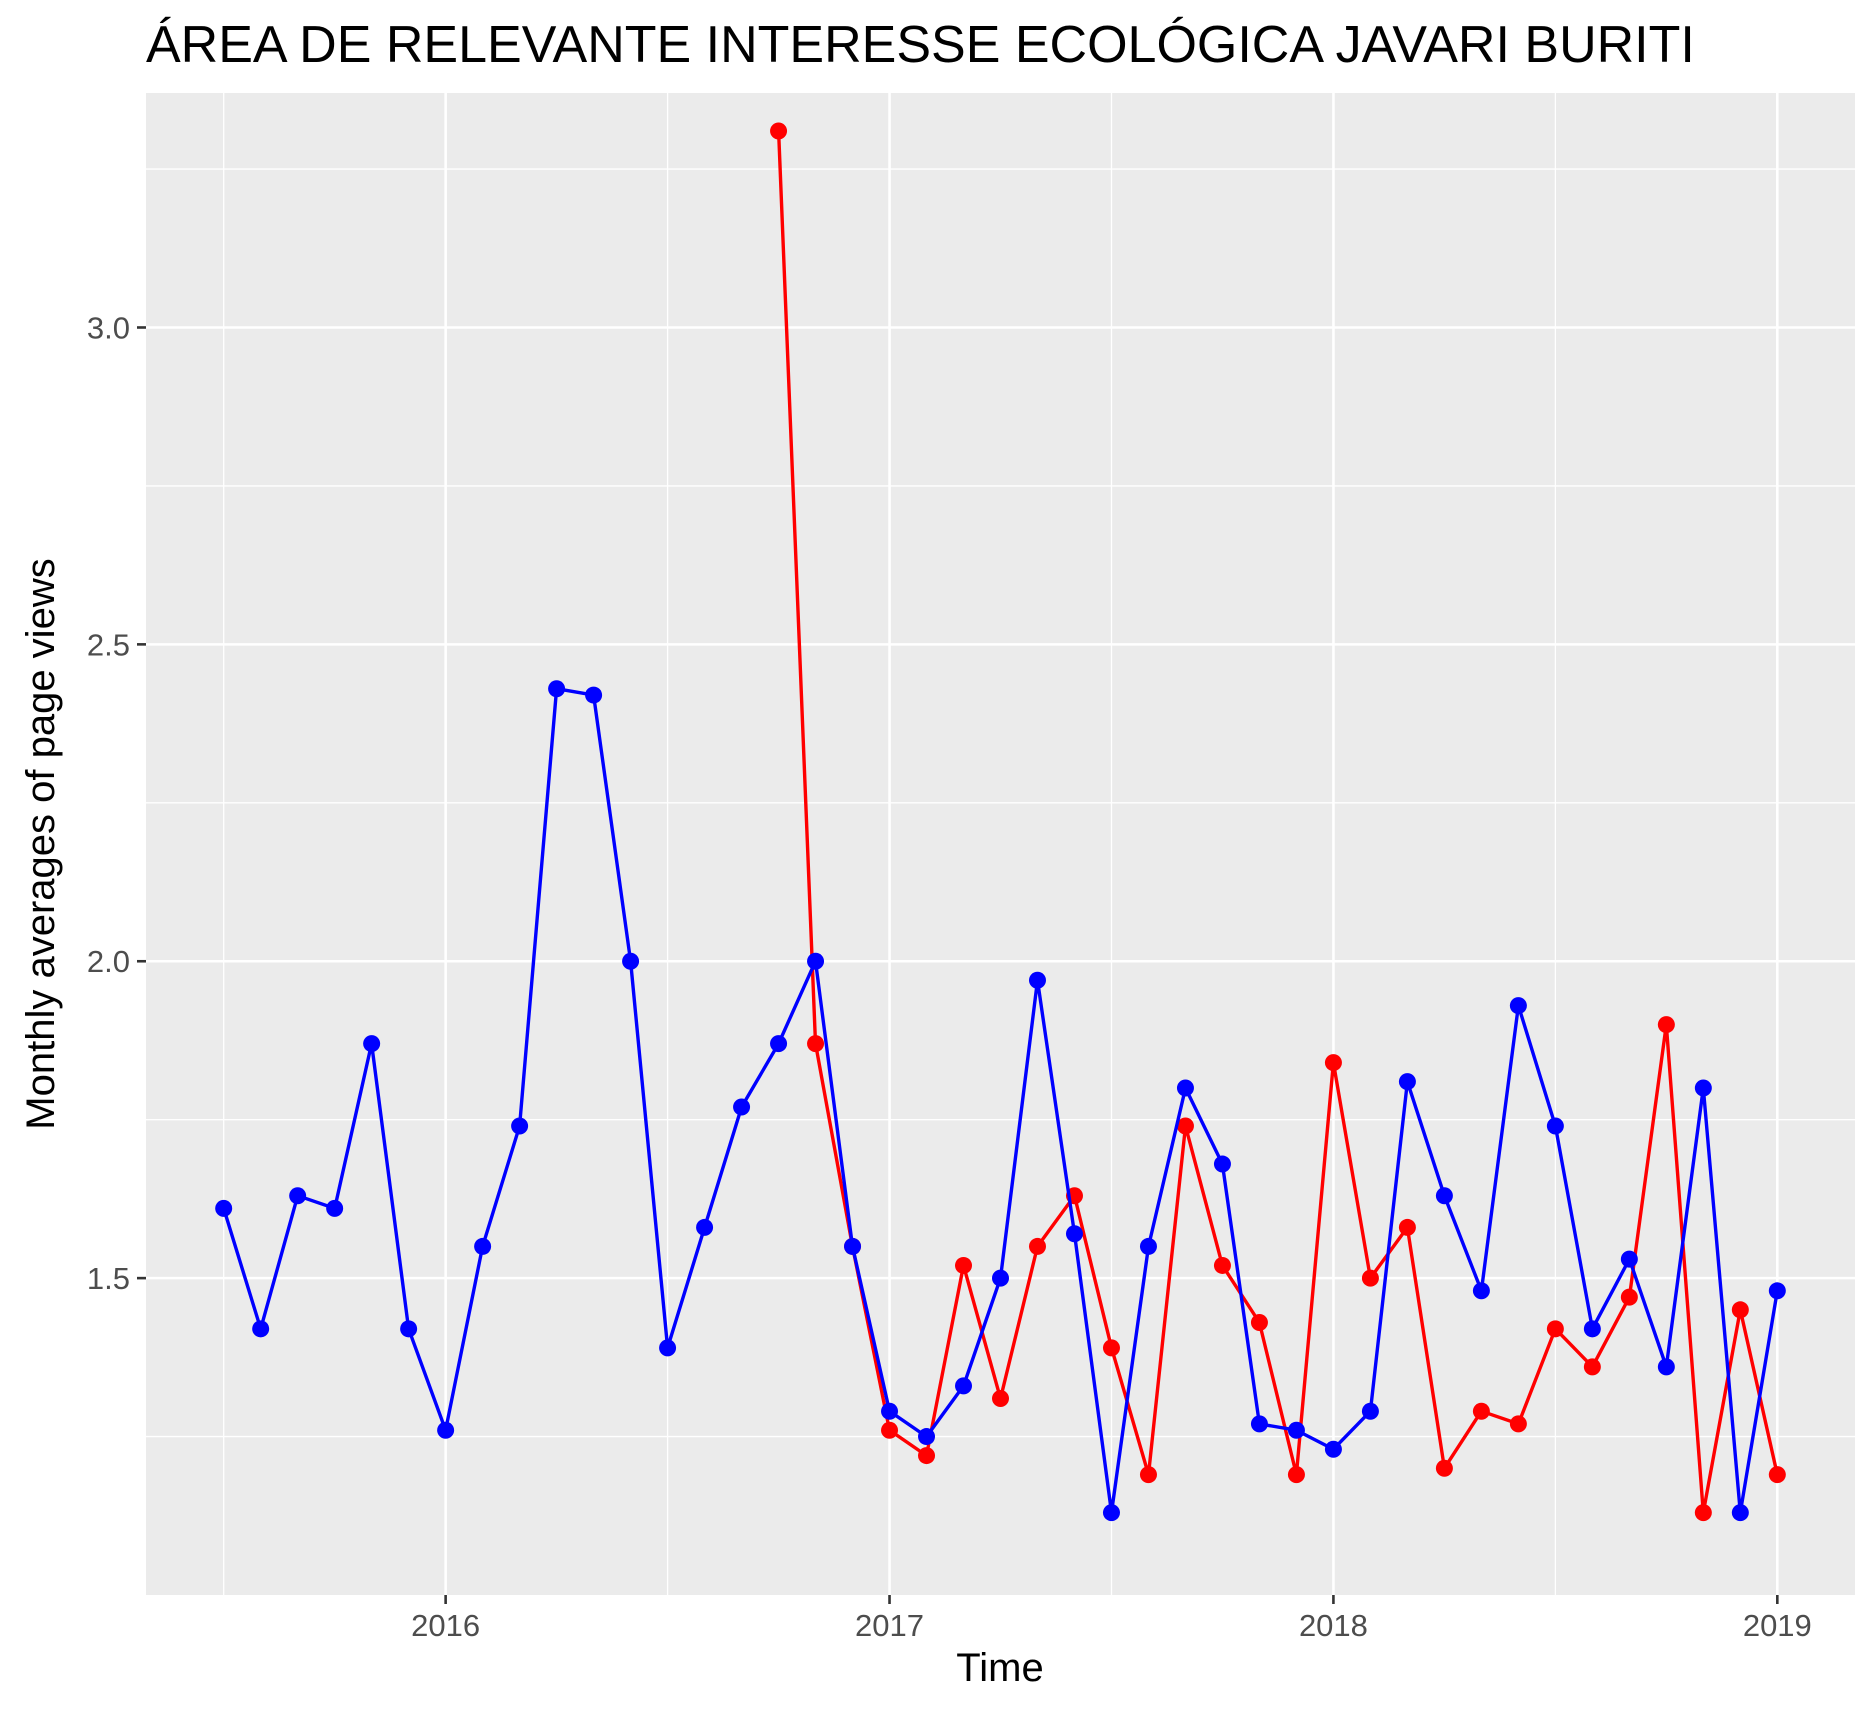 This screenshot has width=1871, height=1721. What do you see at coordinates (108, 327) in the screenshot?
I see `y-tick-label-3: 3.0` at bounding box center [108, 327].